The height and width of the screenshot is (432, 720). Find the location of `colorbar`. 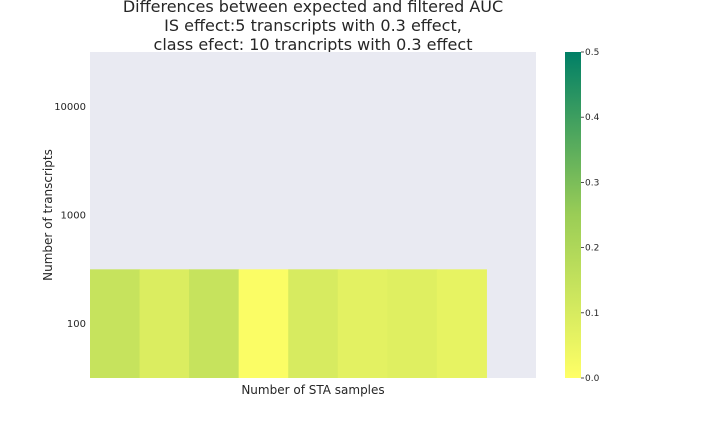

colorbar is located at coordinates (573, 215).